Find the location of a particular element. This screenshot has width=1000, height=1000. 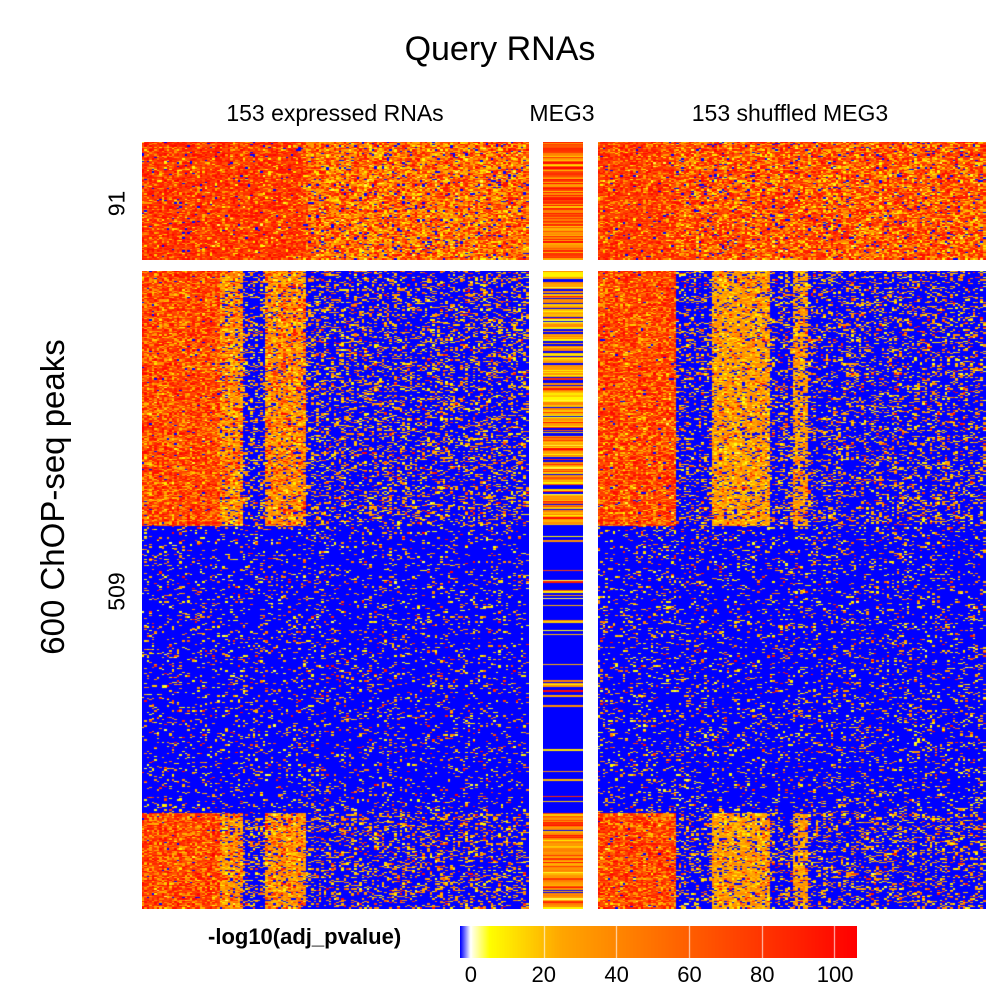

row-group-label-bottom: 509 is located at coordinates (116, 591).